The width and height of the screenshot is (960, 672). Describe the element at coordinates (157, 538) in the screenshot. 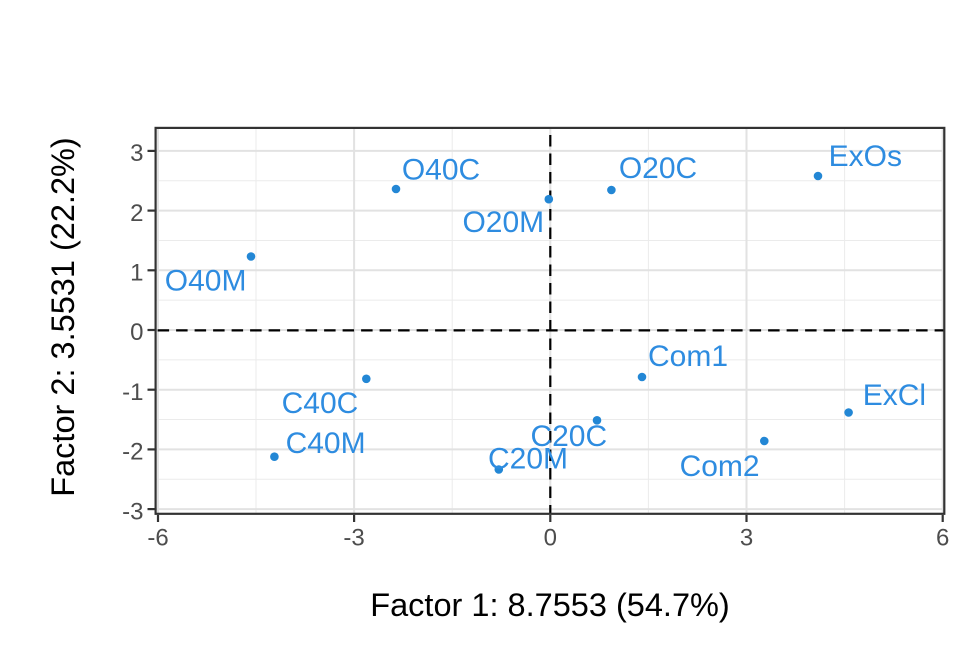

I see `svg-text: -6` at that location.